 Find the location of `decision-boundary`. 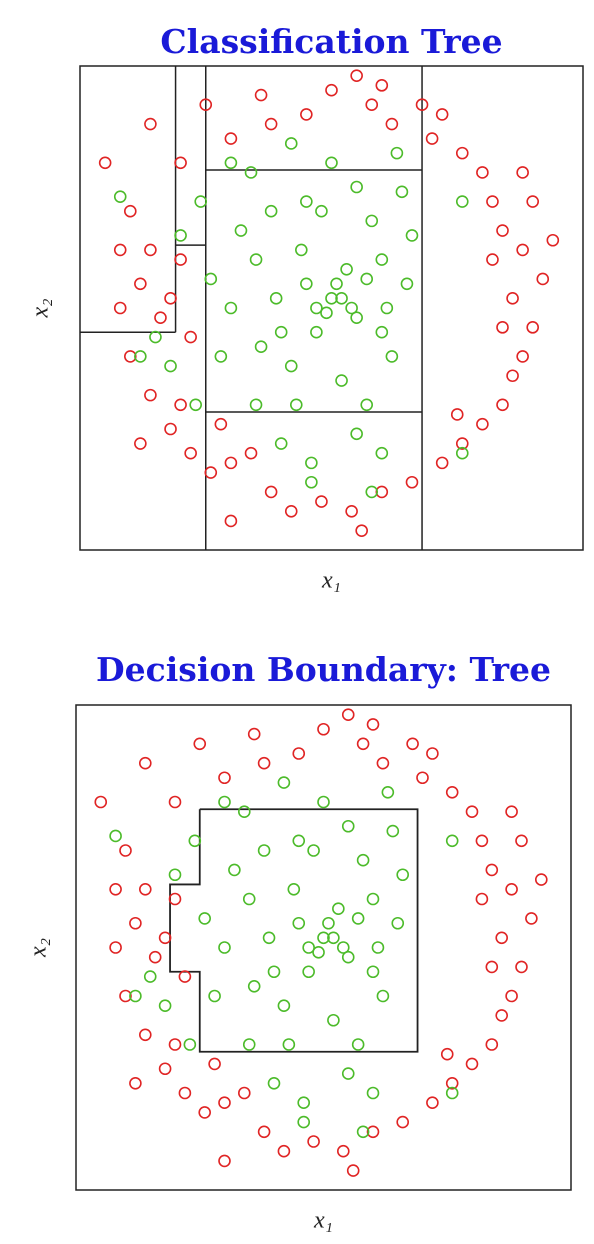

decision-boundary is located at coordinates (294, 930).